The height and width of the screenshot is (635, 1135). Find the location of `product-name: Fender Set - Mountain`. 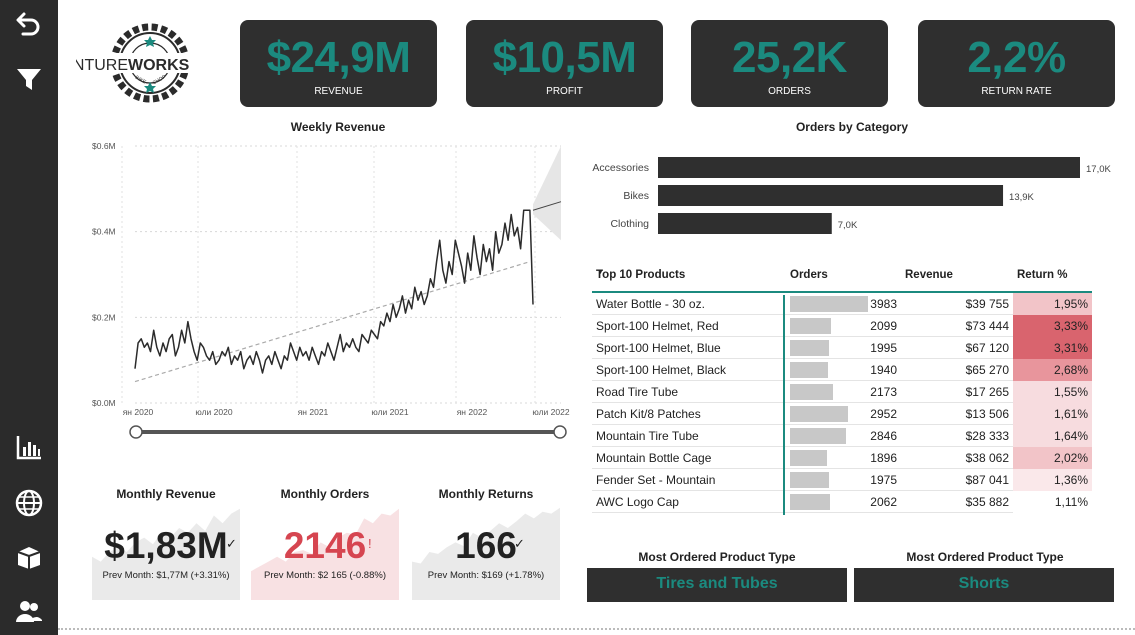

product-name: Fender Set - Mountain is located at coordinates (656, 480).